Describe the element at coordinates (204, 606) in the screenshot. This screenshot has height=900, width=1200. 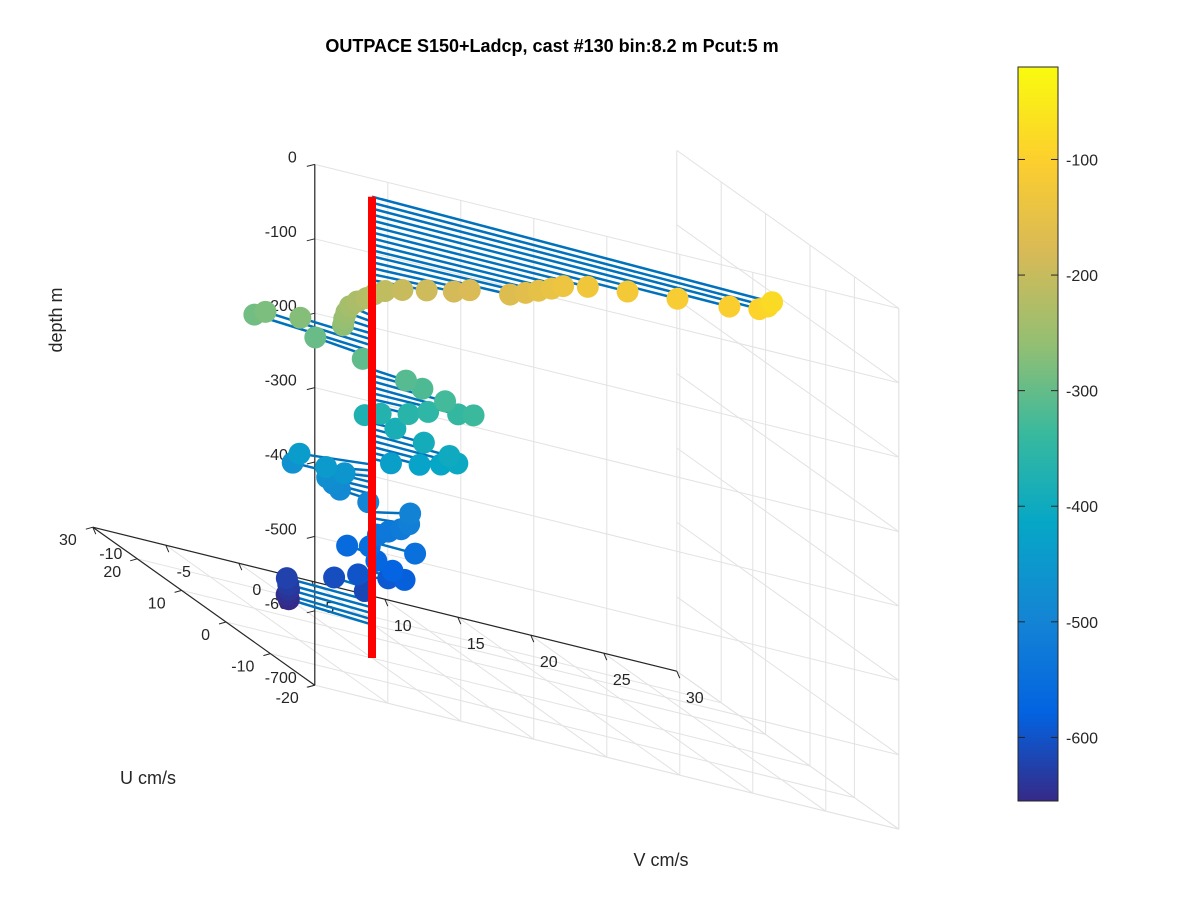
I see `y-axis-line` at that location.